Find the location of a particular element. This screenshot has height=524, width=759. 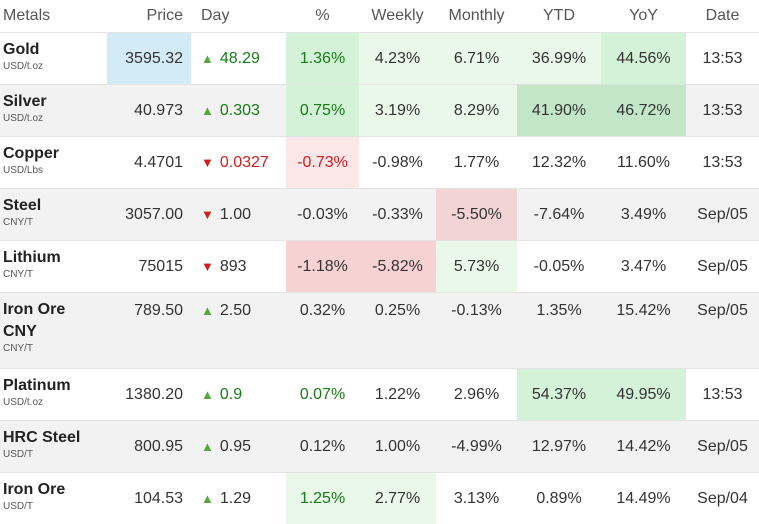

yoy-cell: 14.49% is located at coordinates (643, 498).